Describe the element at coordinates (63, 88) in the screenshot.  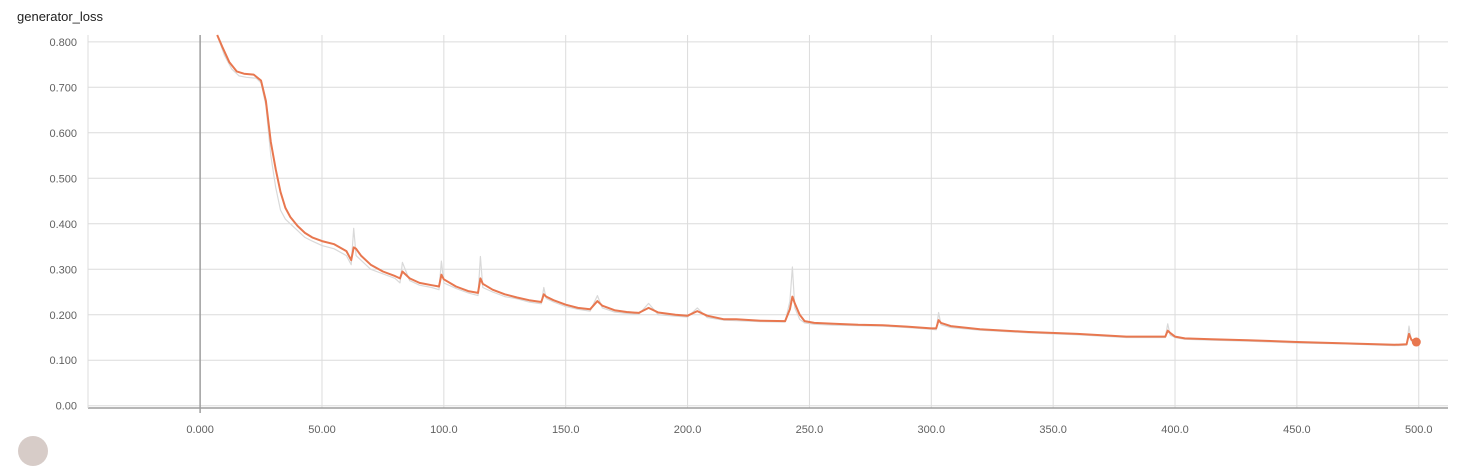
I see `y-tick-label: 0.700` at that location.